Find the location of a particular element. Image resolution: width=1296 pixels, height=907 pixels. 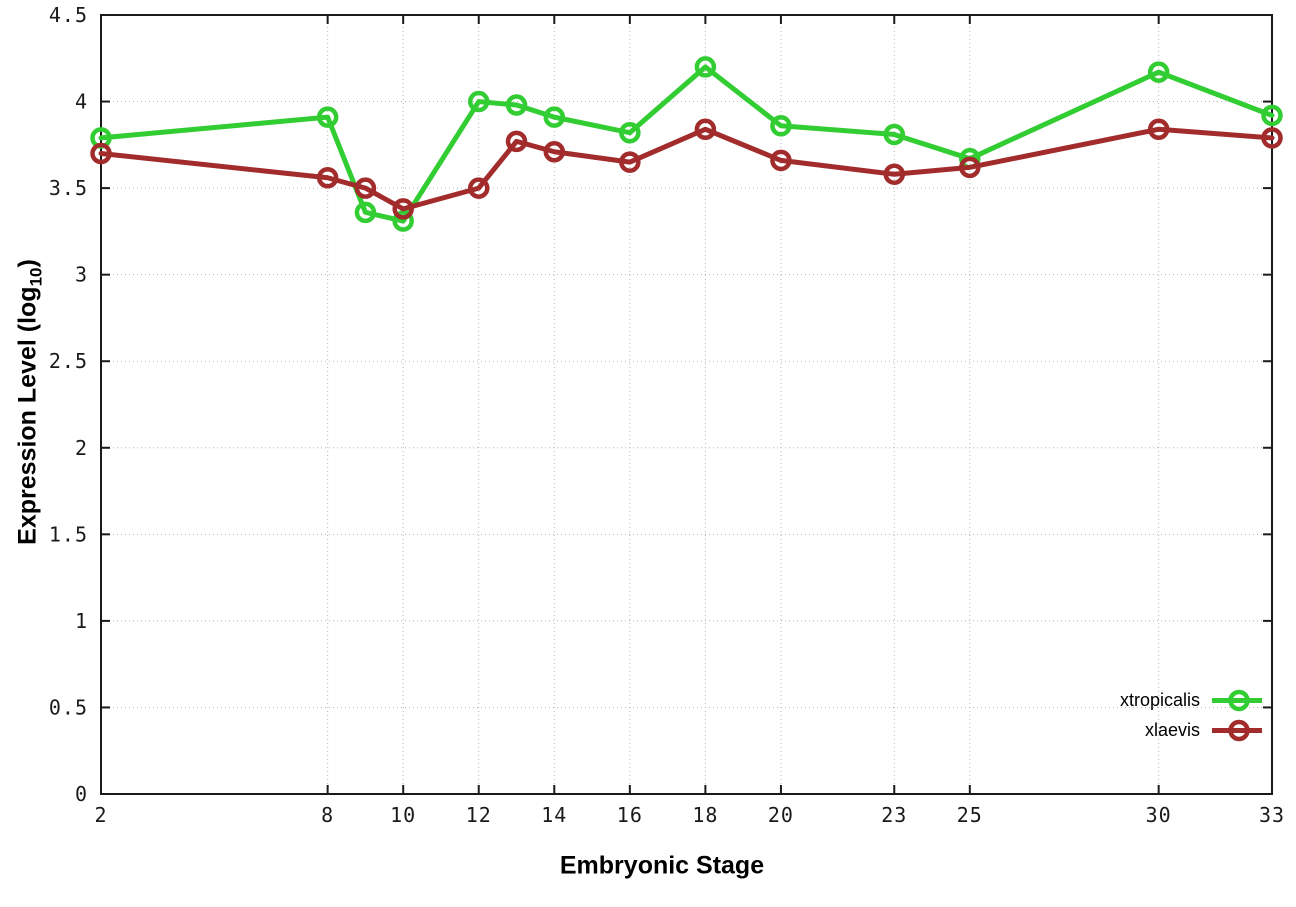

y-tick-label: 1.5 is located at coordinates (68, 534).